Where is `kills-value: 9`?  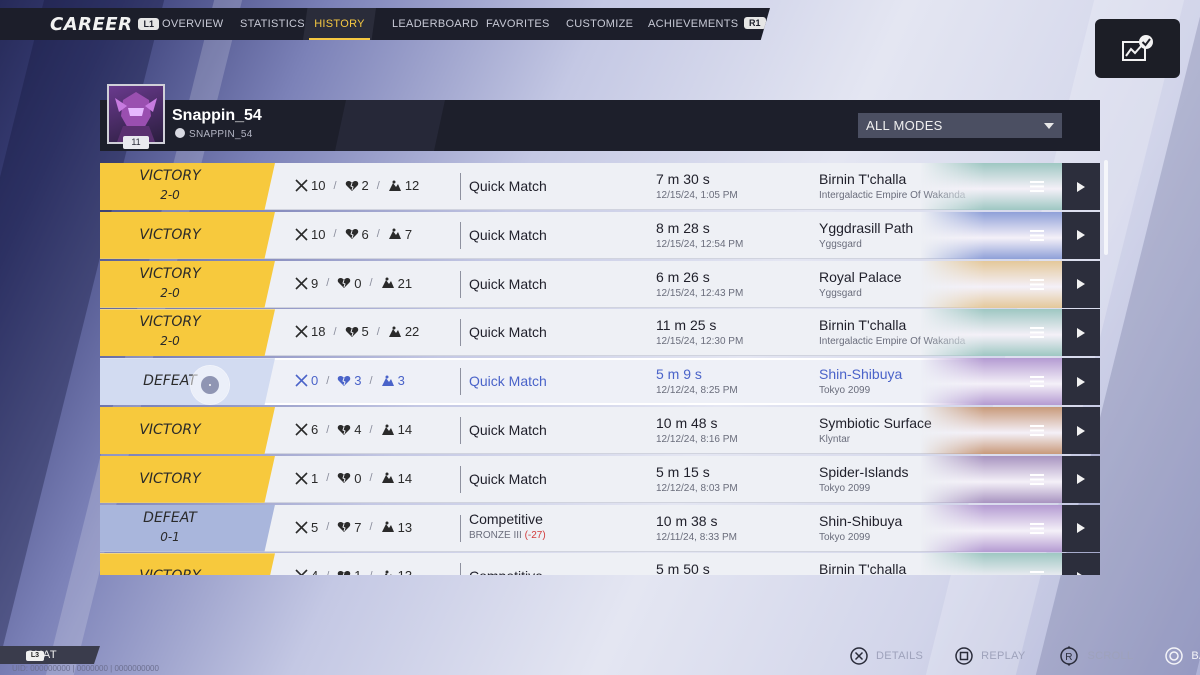 kills-value: 9 is located at coordinates (315, 283).